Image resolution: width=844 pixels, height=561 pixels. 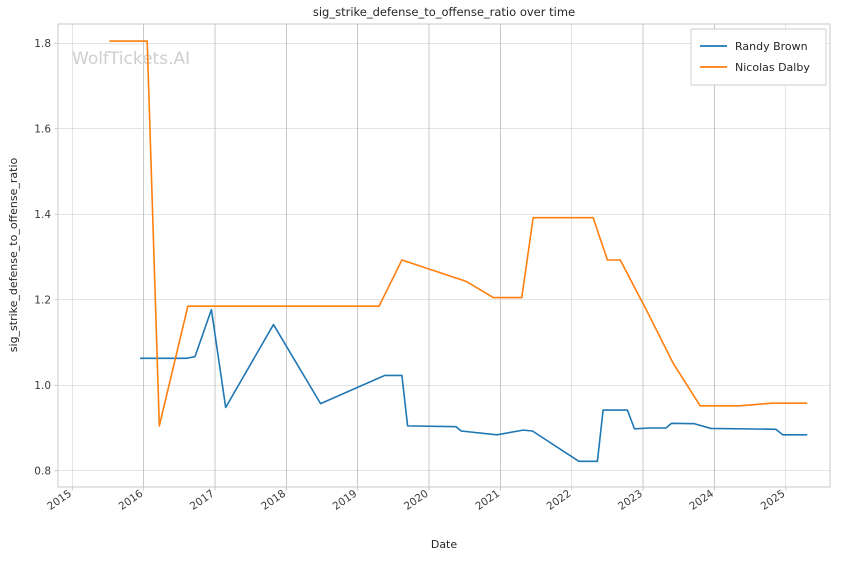 What do you see at coordinates (42, 215) in the screenshot?
I see `y-tick-label: 1.4` at bounding box center [42, 215].